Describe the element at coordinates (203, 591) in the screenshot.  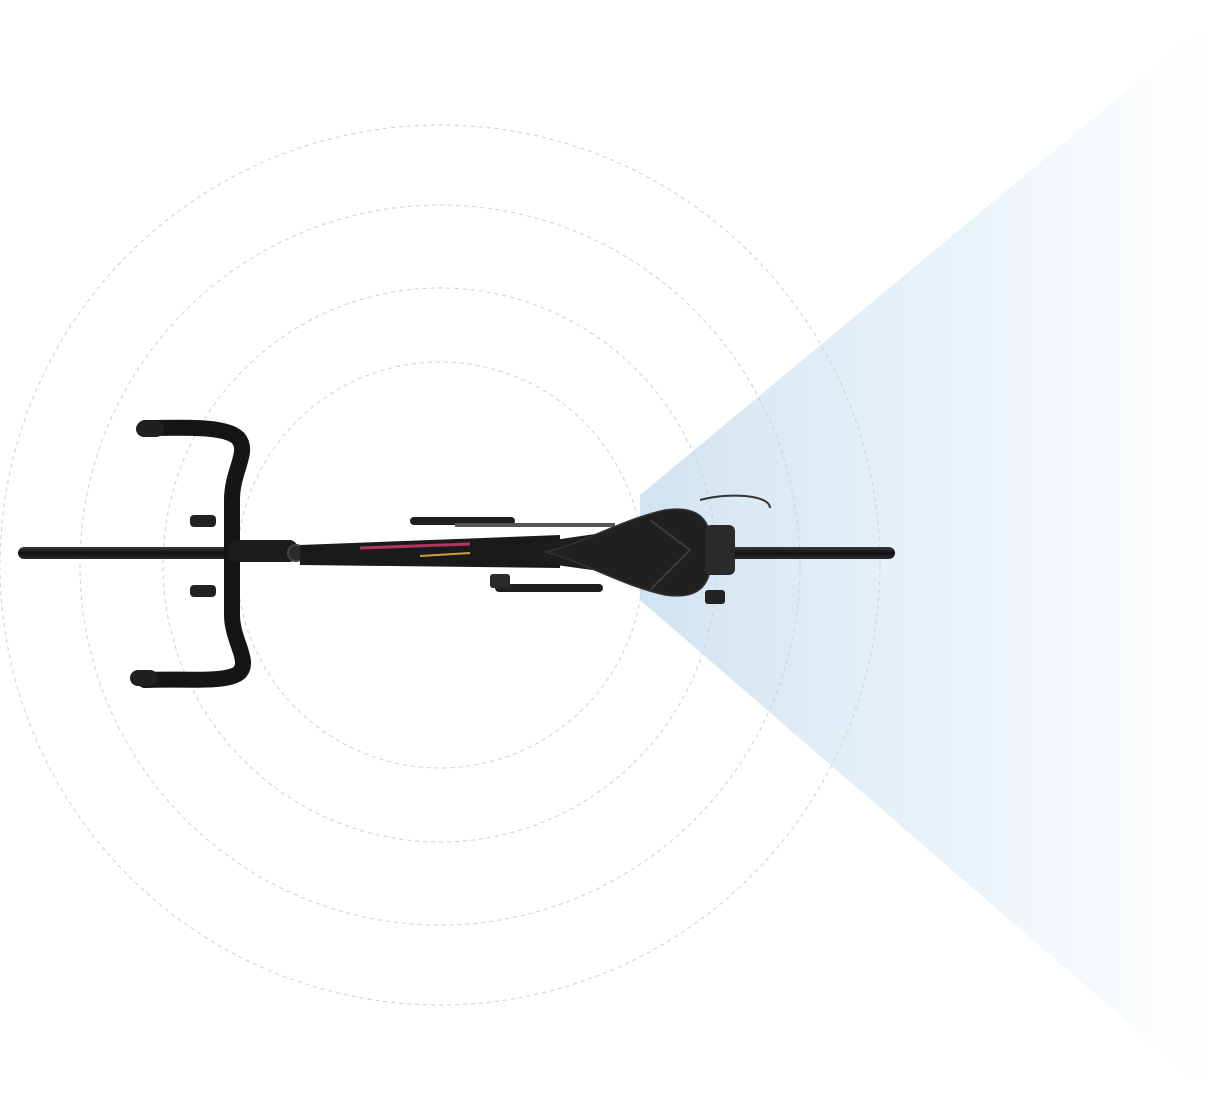
I see `brake-hood-bottom` at that location.